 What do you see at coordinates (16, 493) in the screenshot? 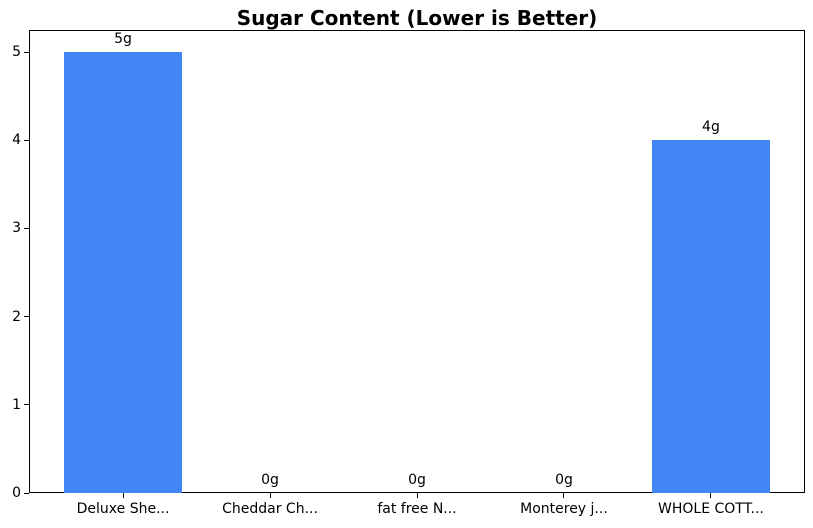
I see `y-tick-label: 0` at bounding box center [16, 493].